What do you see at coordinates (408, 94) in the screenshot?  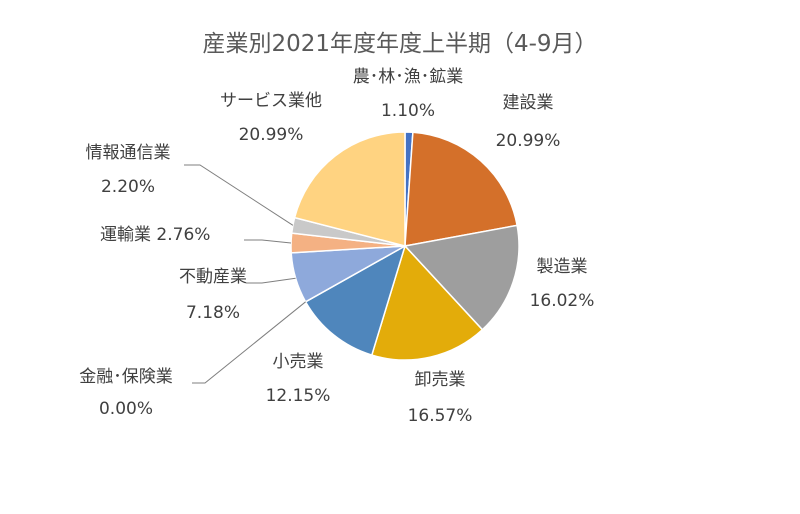 I see `data-label: 農･林･漁･鉱業 1.10%` at bounding box center [408, 94].